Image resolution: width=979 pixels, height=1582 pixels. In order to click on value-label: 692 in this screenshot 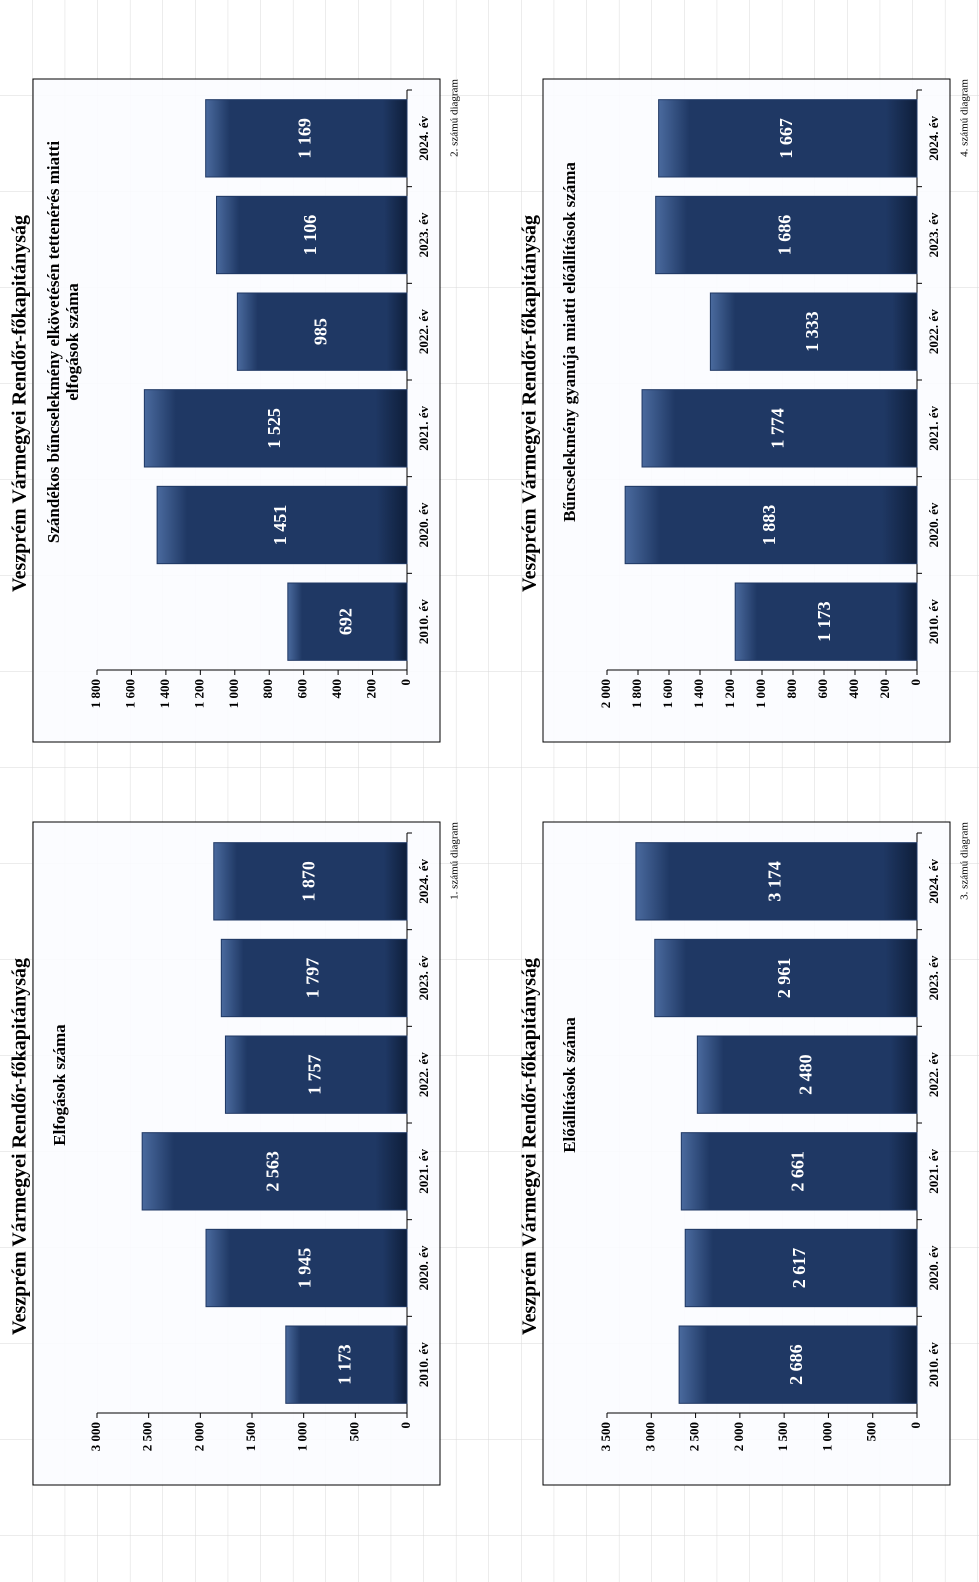, I will do `click(346, 621)`.